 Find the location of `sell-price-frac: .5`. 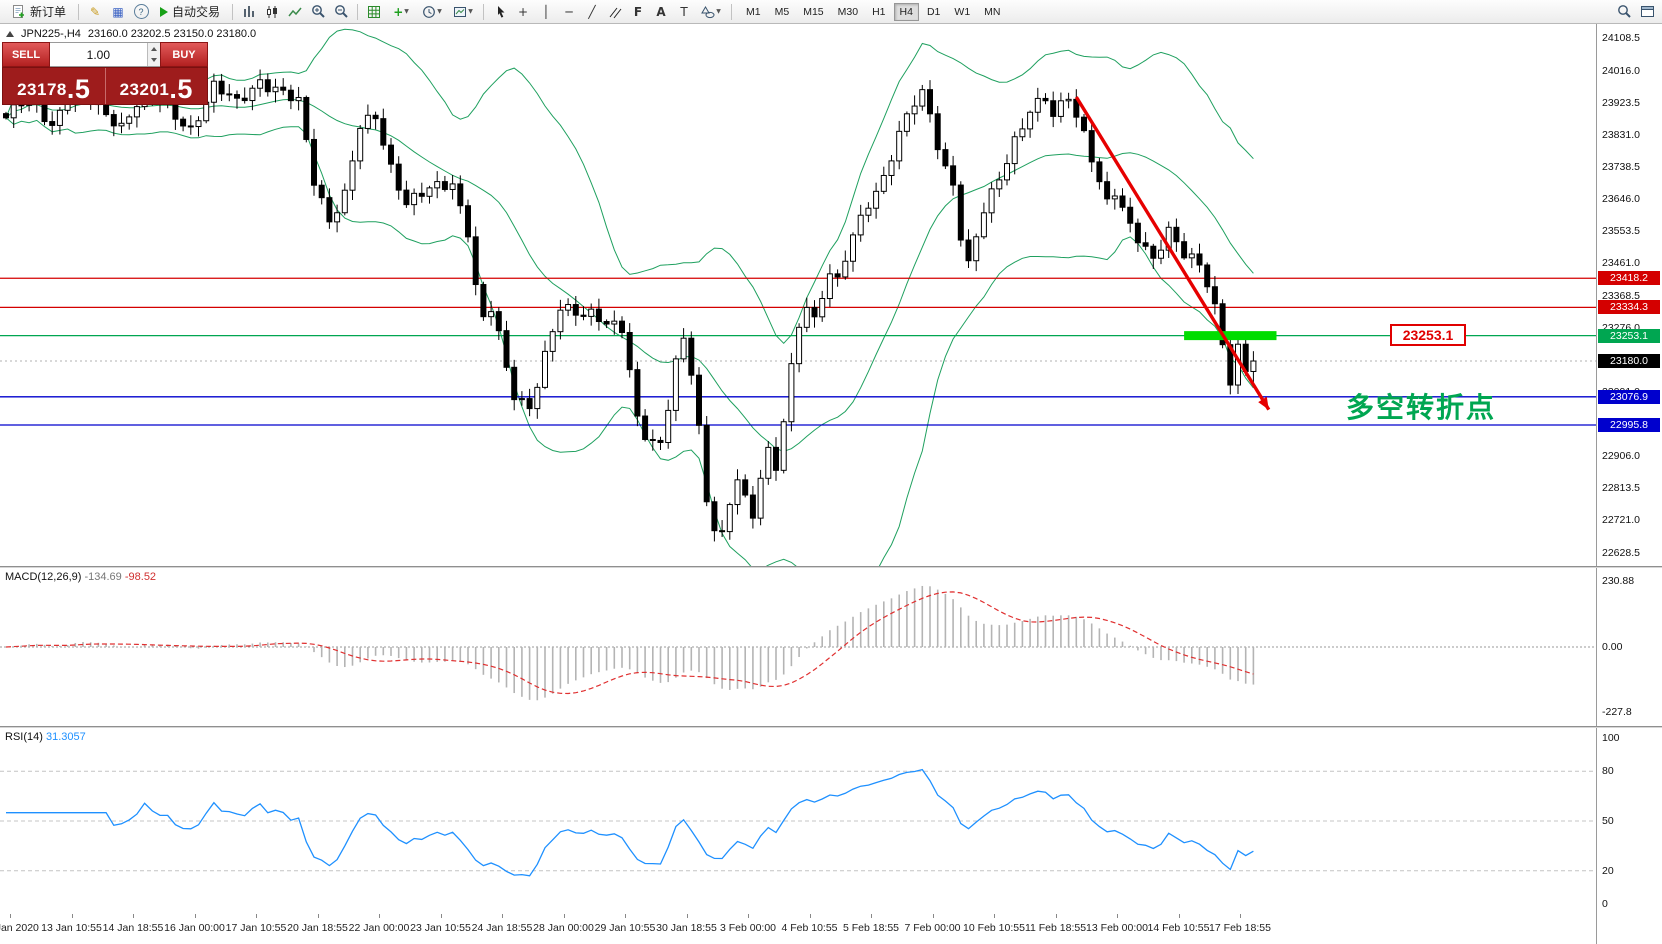

sell-price-frac: .5 is located at coordinates (78, 89).